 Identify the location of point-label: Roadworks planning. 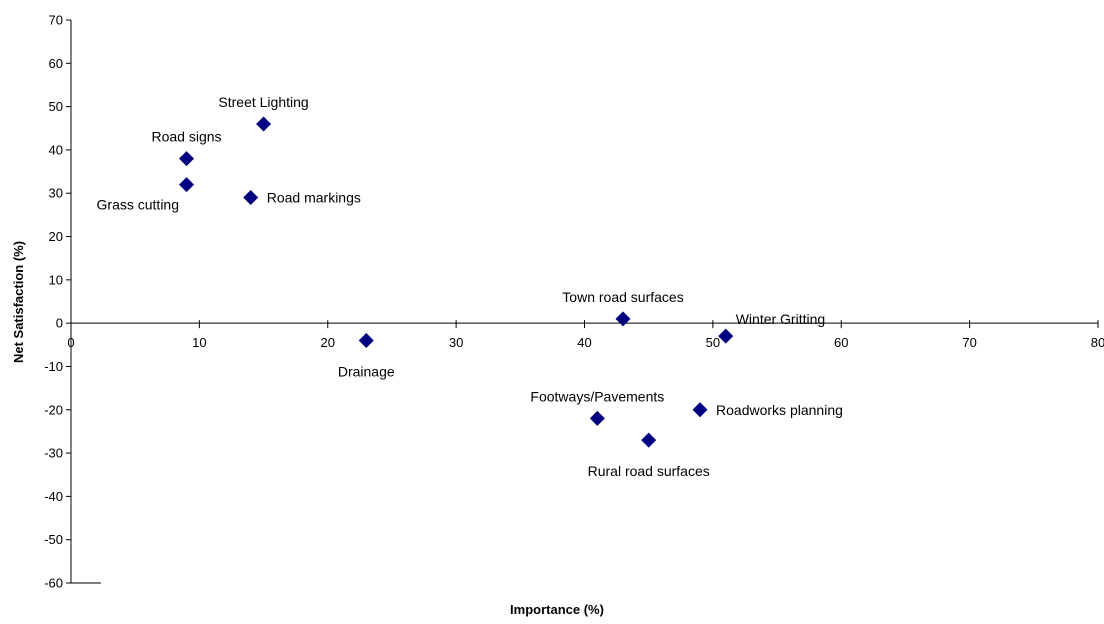
(779, 410).